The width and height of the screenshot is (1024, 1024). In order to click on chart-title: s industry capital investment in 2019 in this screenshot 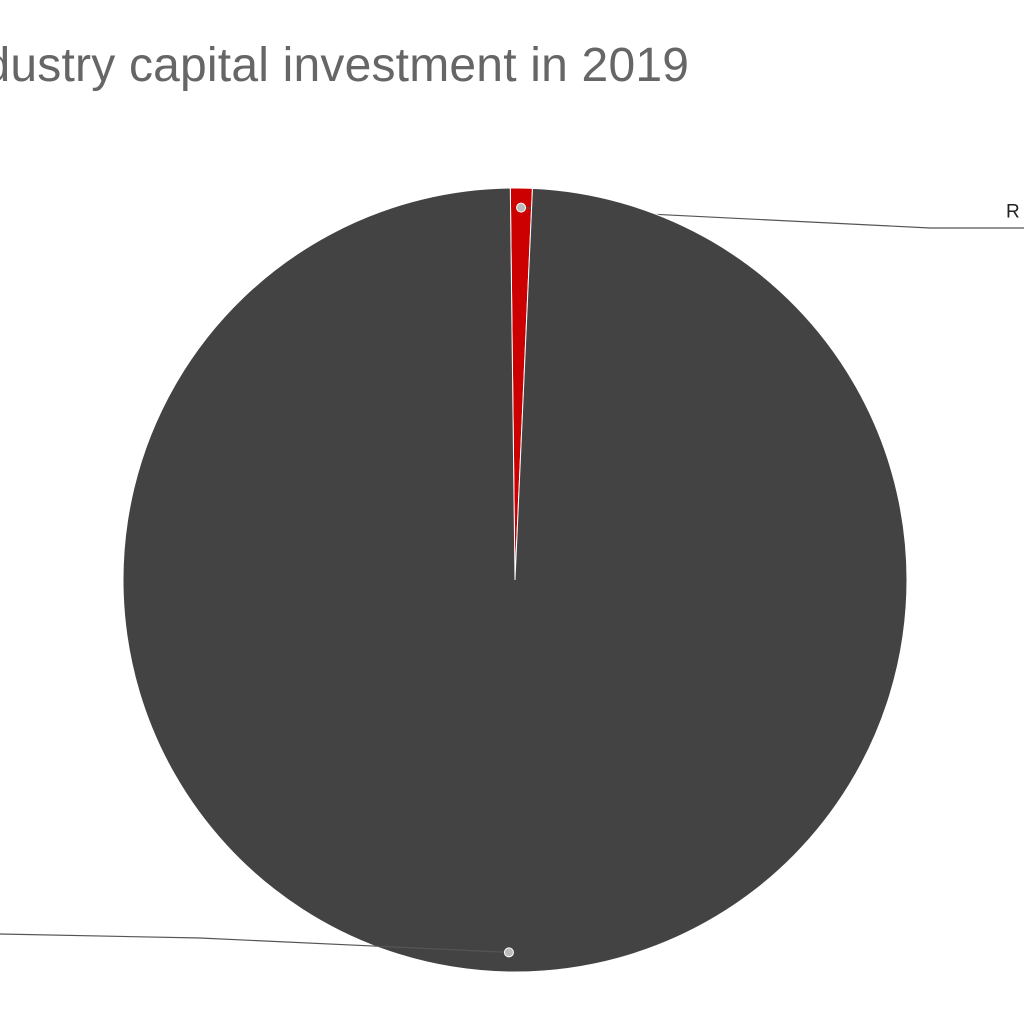, I will do `click(345, 65)`.